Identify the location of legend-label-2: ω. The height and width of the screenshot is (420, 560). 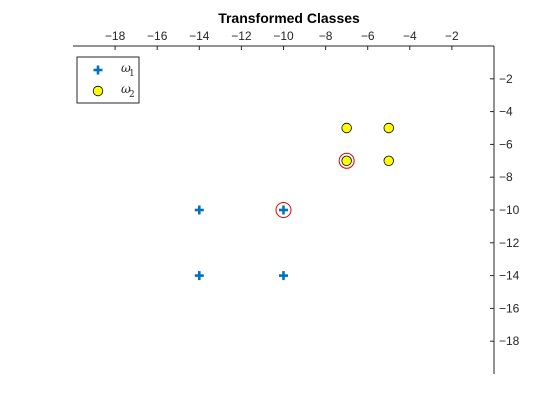
(126, 89).